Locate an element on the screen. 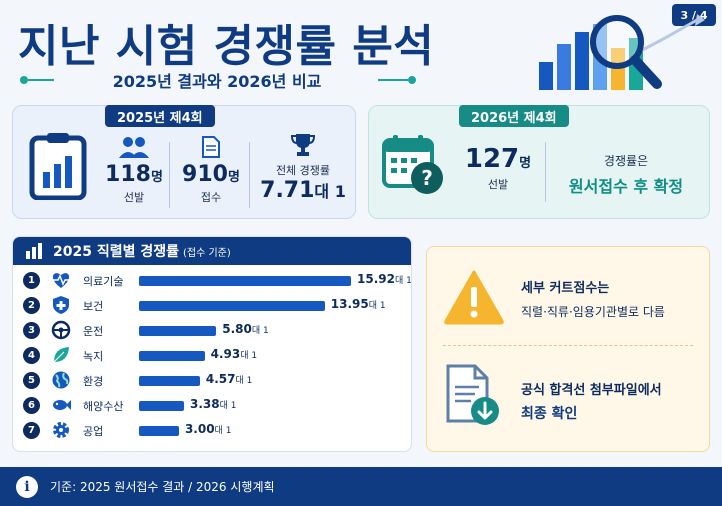 The width and height of the screenshot is (722, 506). official-note-line2: 최종 확인 is located at coordinates (549, 414).